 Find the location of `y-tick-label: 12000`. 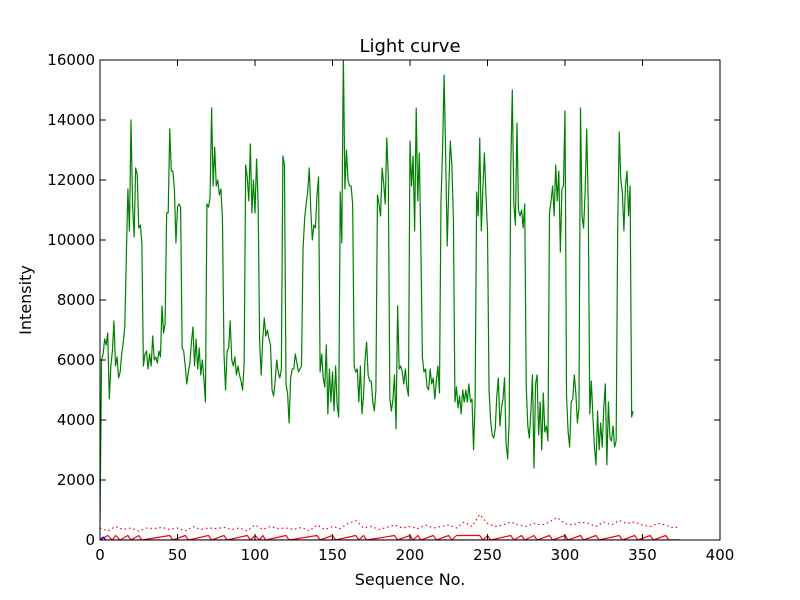

y-tick-label: 12000 is located at coordinates (71, 180).